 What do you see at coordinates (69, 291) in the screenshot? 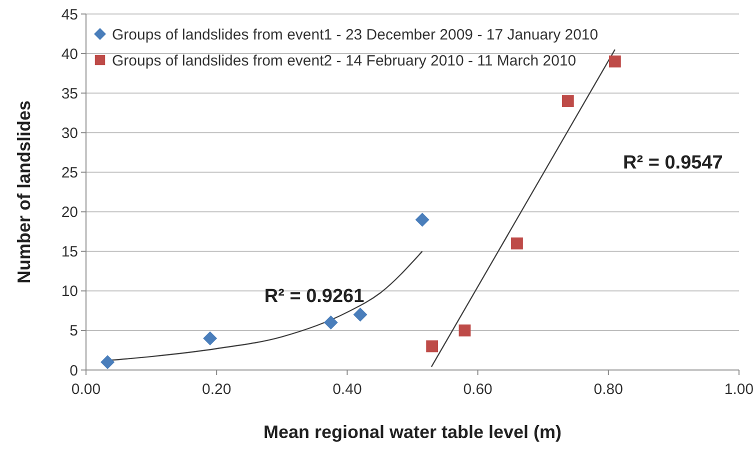
I see `y-tick-label: 10` at bounding box center [69, 291].